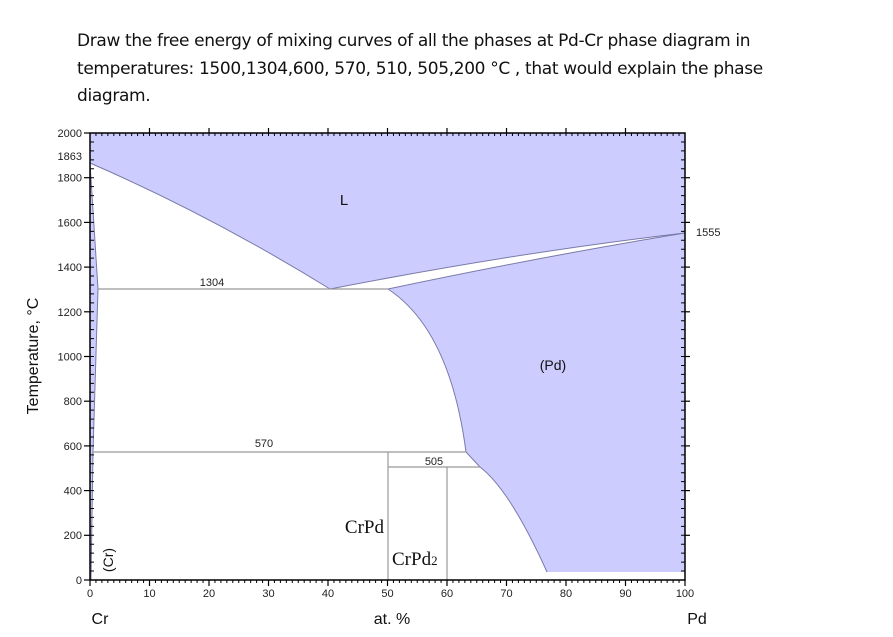 The height and width of the screenshot is (637, 893). I want to click on x-right-element: Pd, so click(697, 619).